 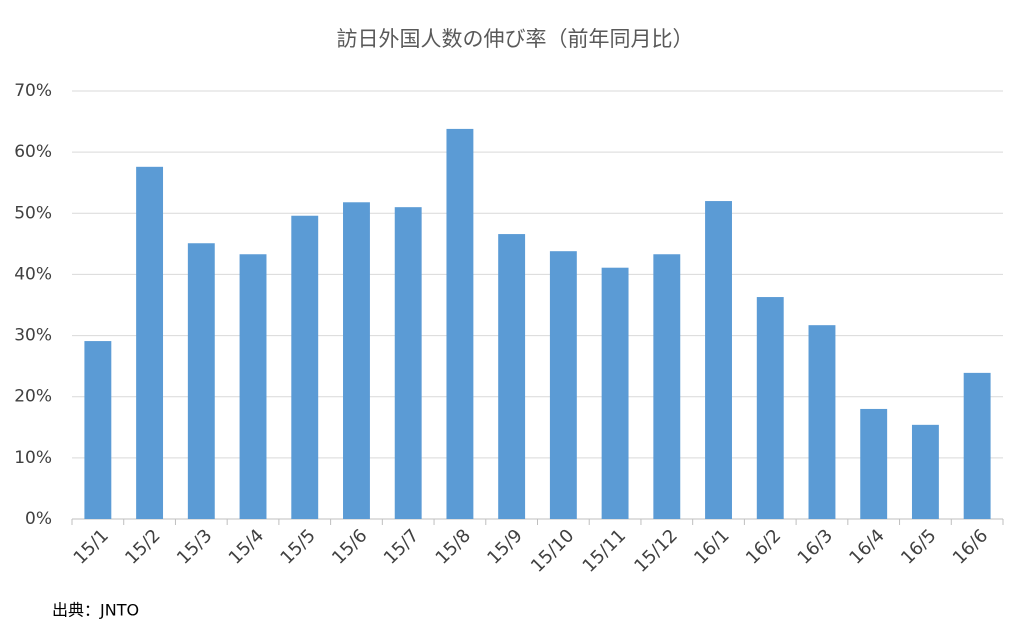 I want to click on y-tick-label: 60%, so click(x=33, y=152).